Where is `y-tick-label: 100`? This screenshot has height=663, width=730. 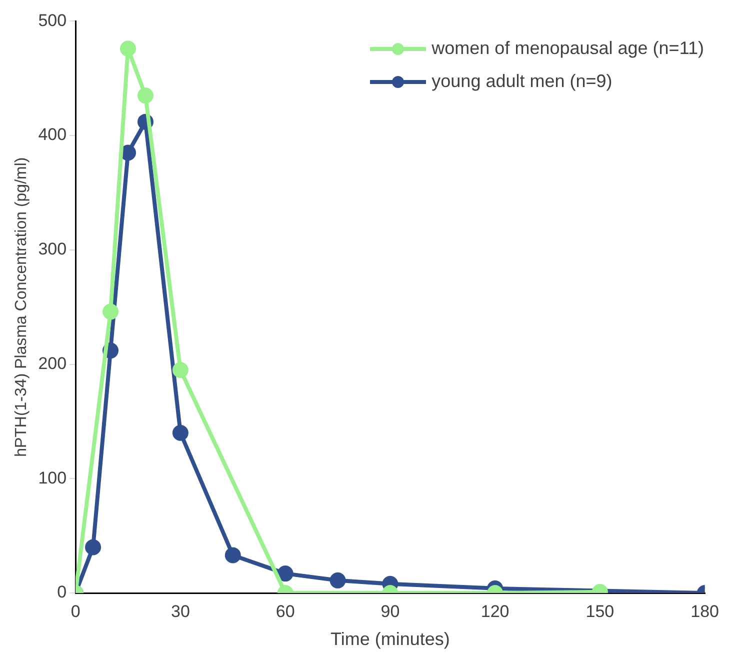
y-tick-label: 100 is located at coordinates (52, 478).